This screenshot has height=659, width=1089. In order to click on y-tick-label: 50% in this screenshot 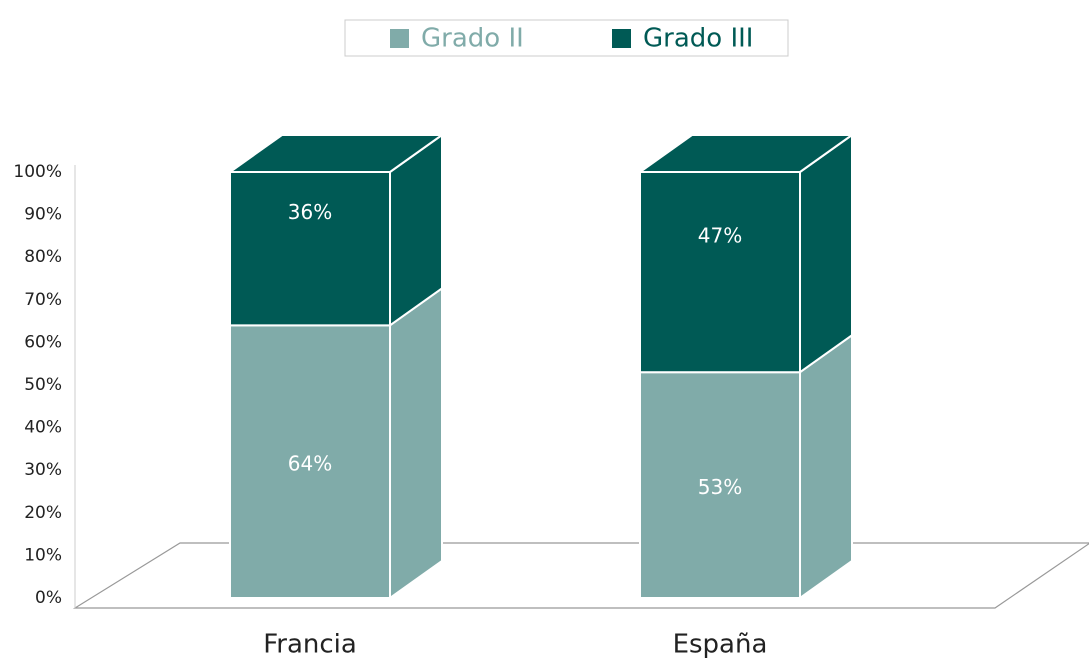, I will do `click(43, 385)`.